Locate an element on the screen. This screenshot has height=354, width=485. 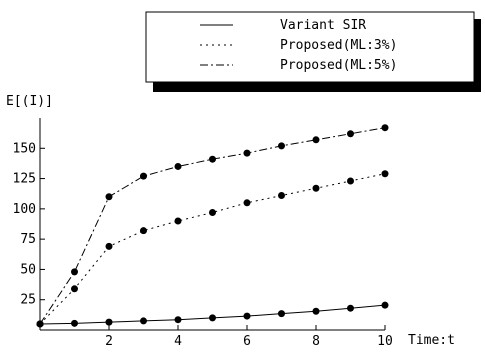
legend-label: Variant SIR is located at coordinates (323, 25).